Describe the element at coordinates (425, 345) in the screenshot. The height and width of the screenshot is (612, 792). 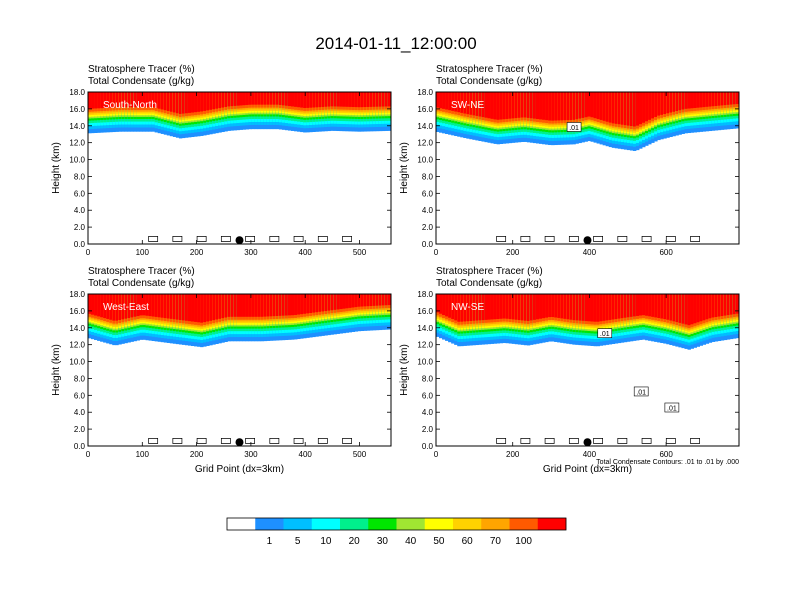
I see `y-tick-label: 12.0` at that location.